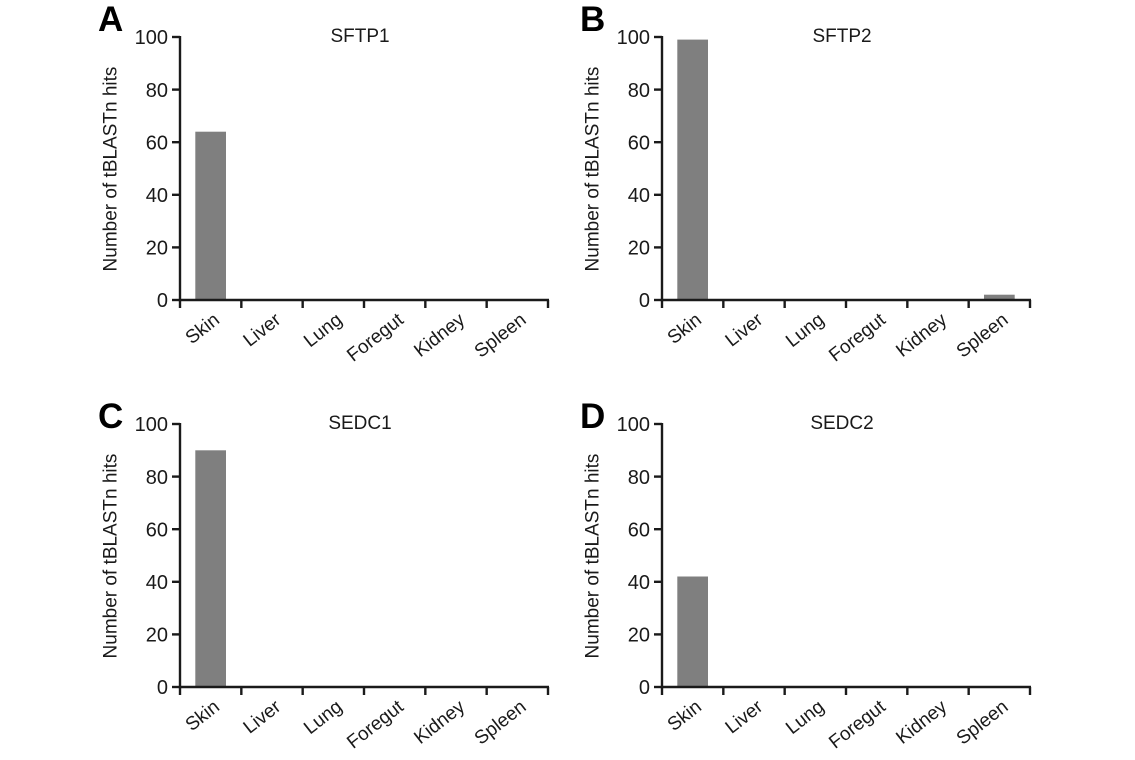 The image size is (1135, 760). I want to click on chart-title-d: SEDC2, so click(842, 423).